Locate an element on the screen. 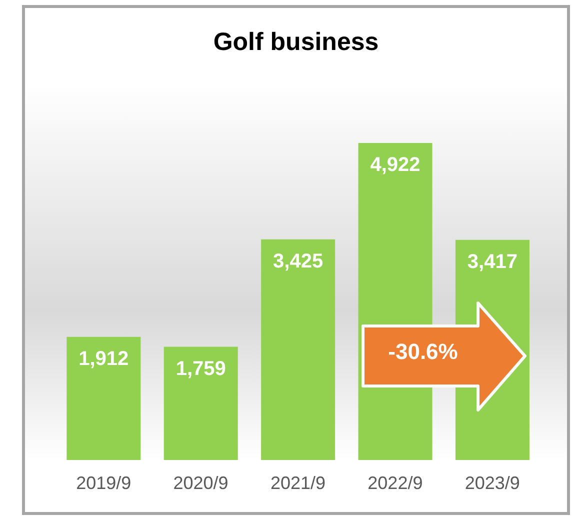 This screenshot has width=573, height=518. x-tick-label: 2020/9 is located at coordinates (200, 482).